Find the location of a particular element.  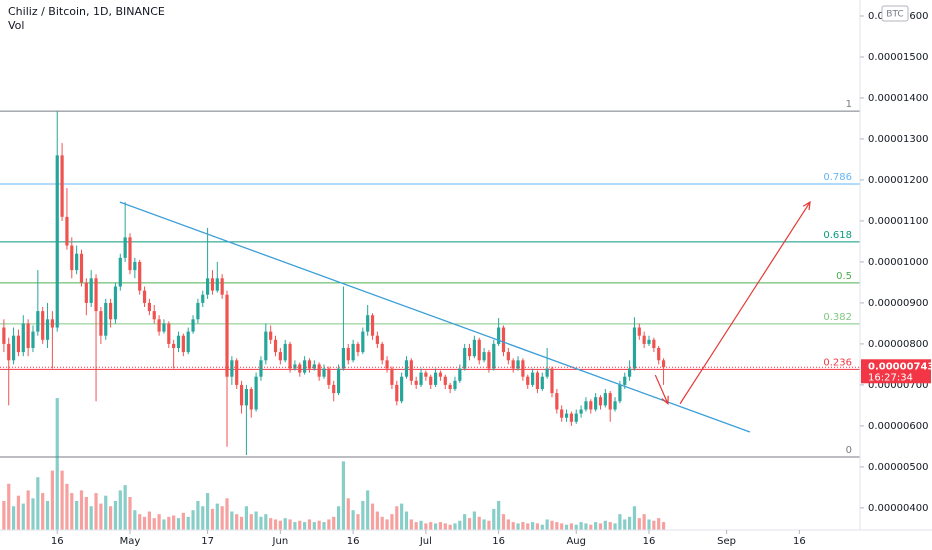

y-tick-label: 0.00000700 is located at coordinates (898, 385).